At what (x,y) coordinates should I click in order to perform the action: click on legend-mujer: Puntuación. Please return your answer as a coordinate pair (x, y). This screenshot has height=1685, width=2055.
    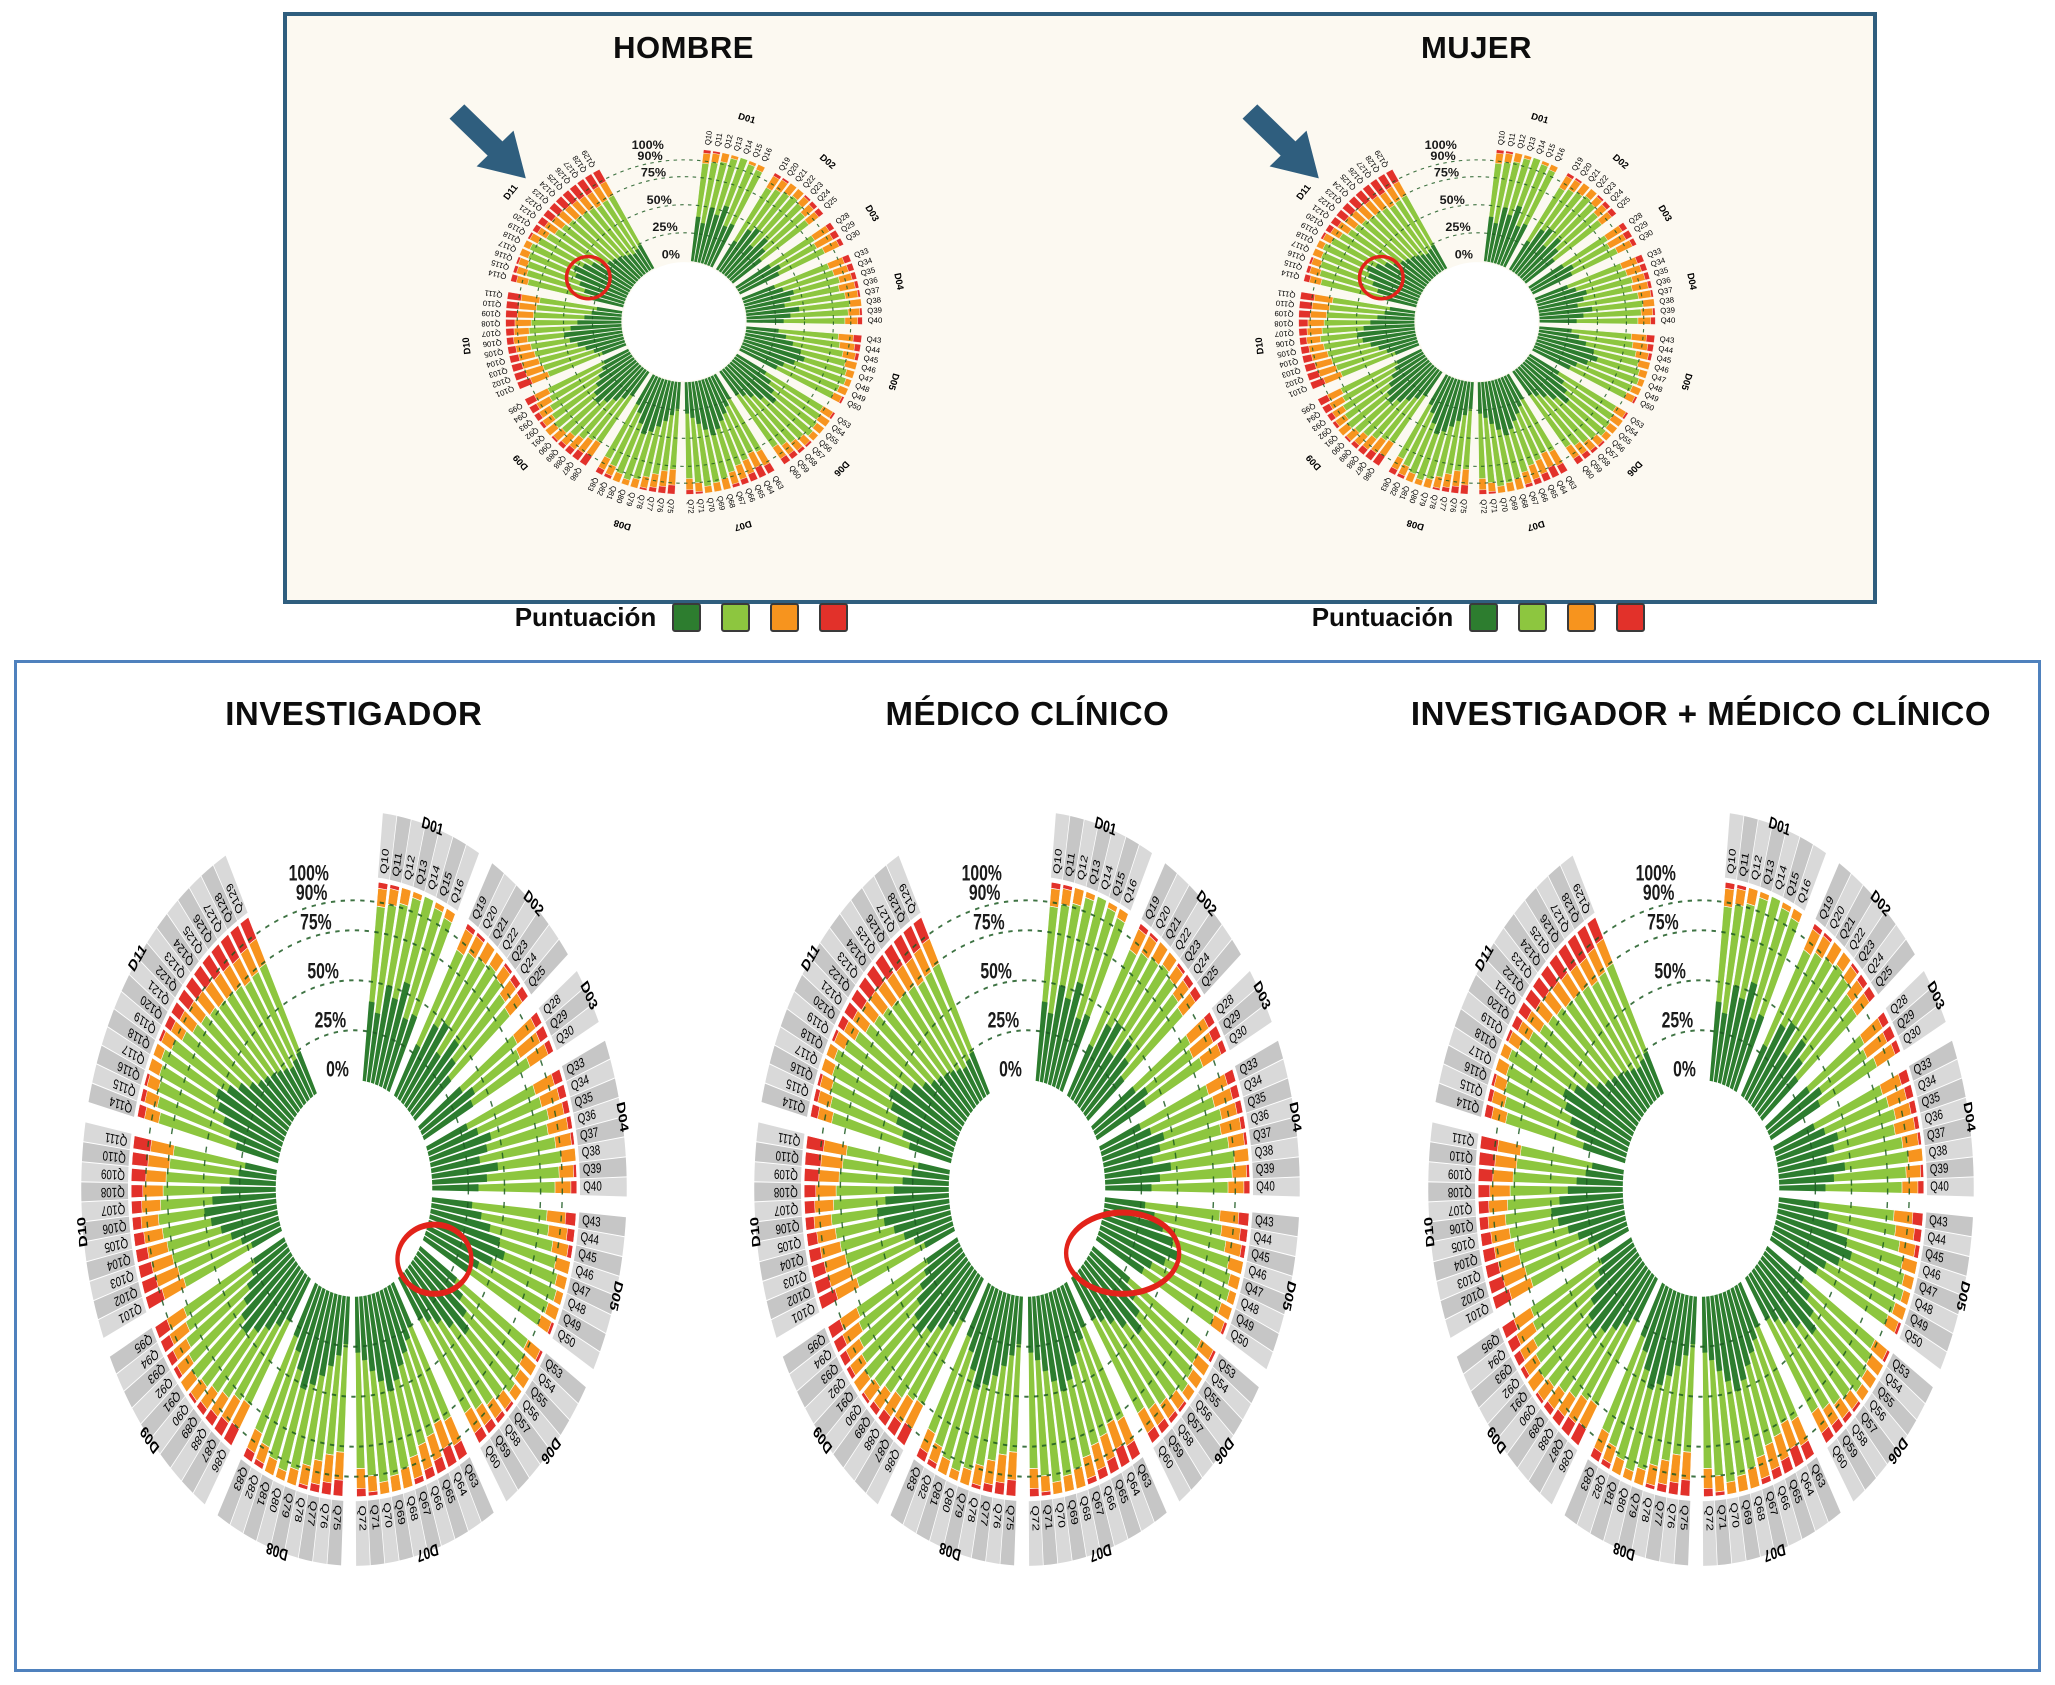
    Looking at the image, I should click on (1478, 617).